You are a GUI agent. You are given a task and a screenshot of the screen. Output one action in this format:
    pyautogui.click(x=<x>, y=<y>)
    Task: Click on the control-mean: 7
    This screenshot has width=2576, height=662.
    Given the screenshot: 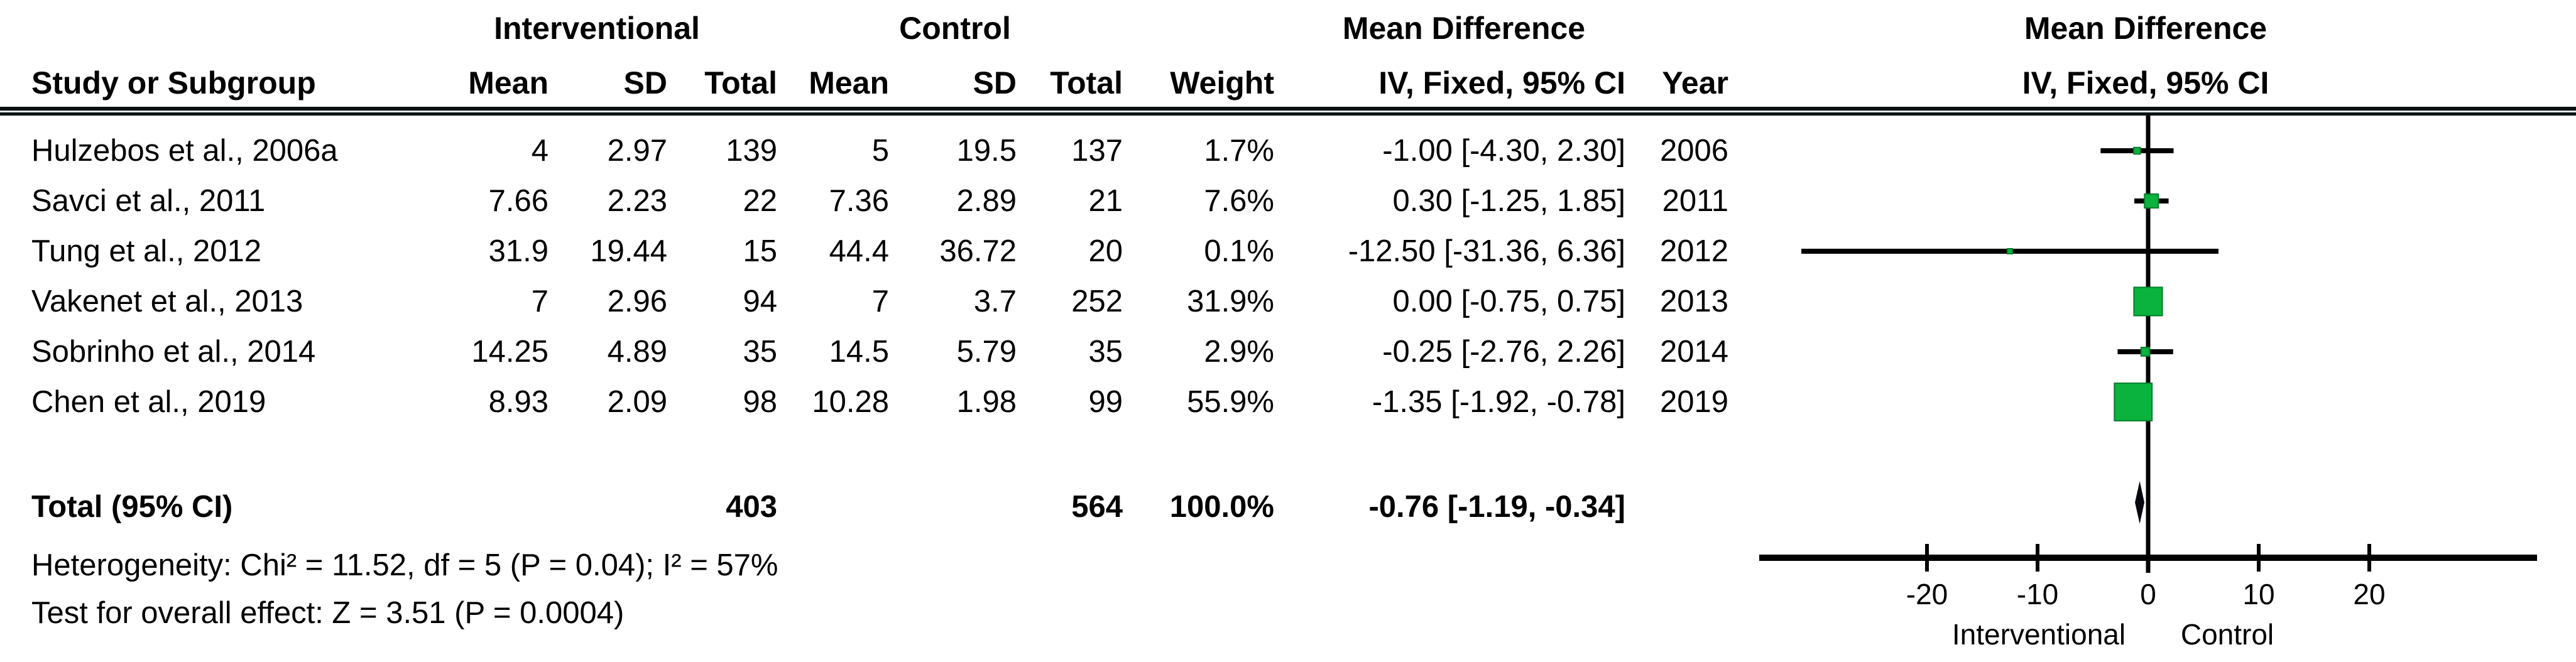 What is the action you would take?
    pyautogui.click(x=880, y=301)
    